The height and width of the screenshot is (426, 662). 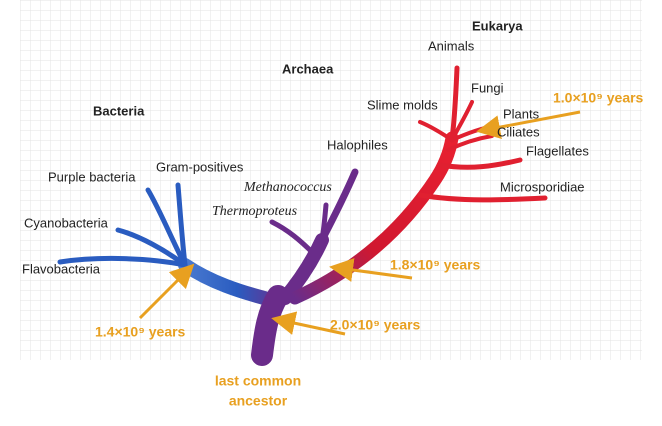 I want to click on taxon-label: Cyanobacteria, so click(x=66, y=222).